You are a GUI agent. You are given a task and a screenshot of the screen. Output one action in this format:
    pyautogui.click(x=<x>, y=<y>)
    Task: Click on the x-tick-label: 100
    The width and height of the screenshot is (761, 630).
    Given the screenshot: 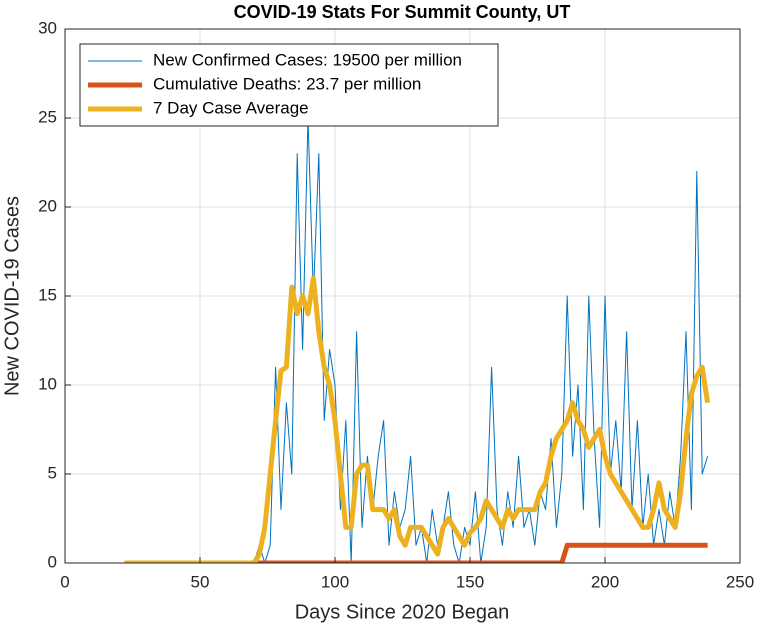 What is the action you would take?
    pyautogui.click(x=335, y=581)
    